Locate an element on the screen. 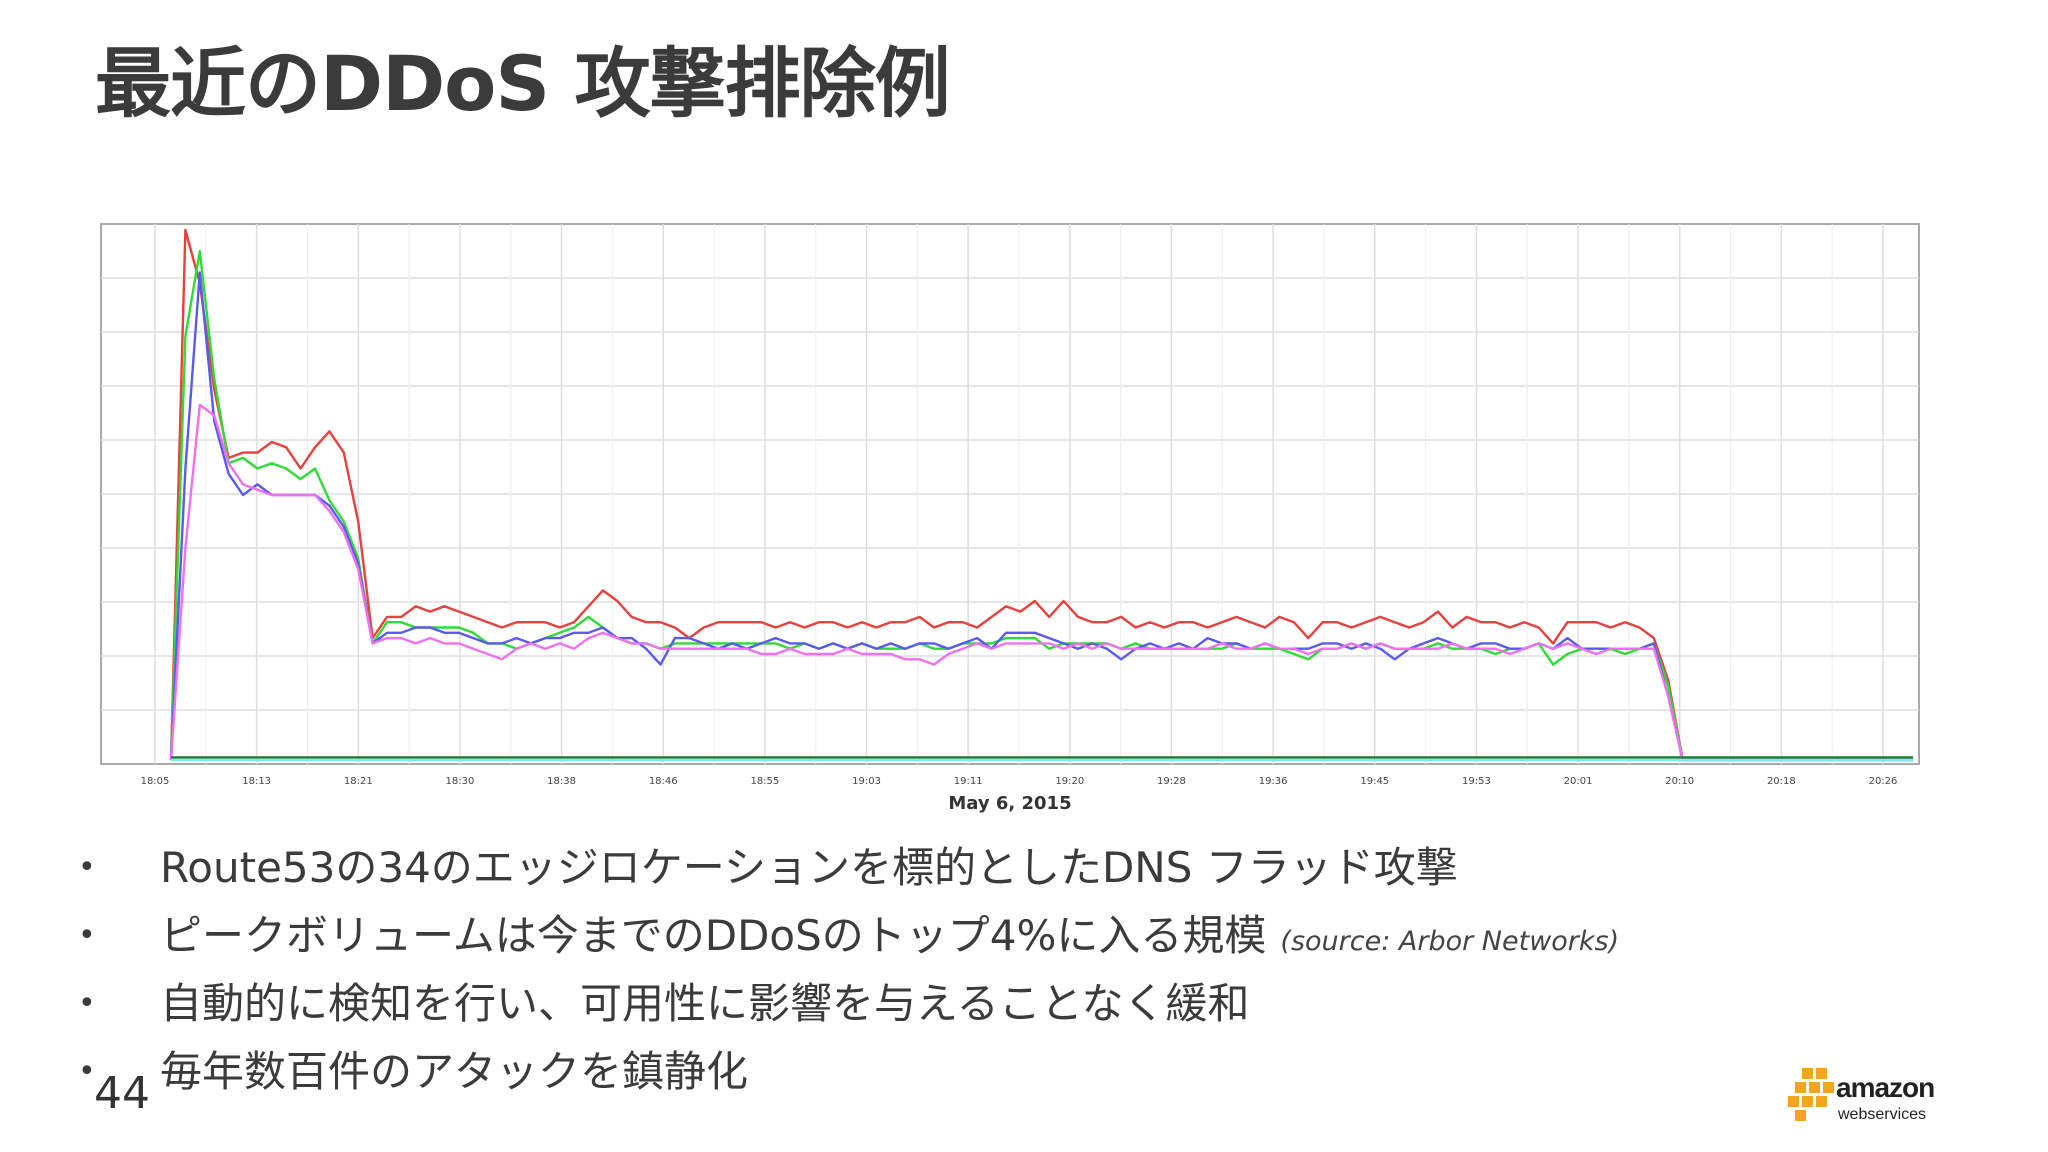  x-tick-label: 18:55 is located at coordinates (764, 781).